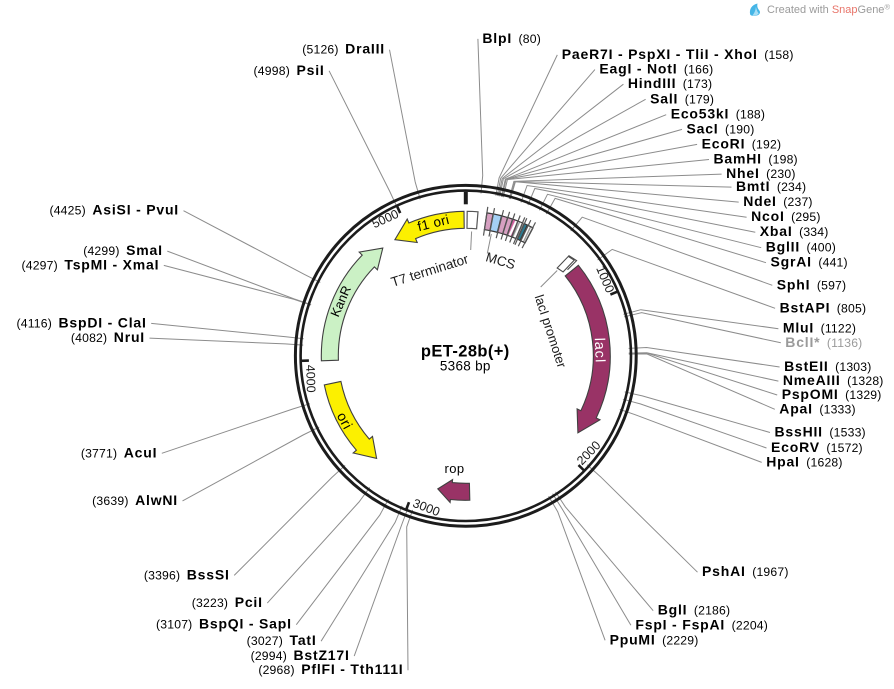 This screenshot has height=689, width=894. What do you see at coordinates (828, 10) in the screenshot?
I see `svg-text: Created with SnapGene®` at bounding box center [828, 10].